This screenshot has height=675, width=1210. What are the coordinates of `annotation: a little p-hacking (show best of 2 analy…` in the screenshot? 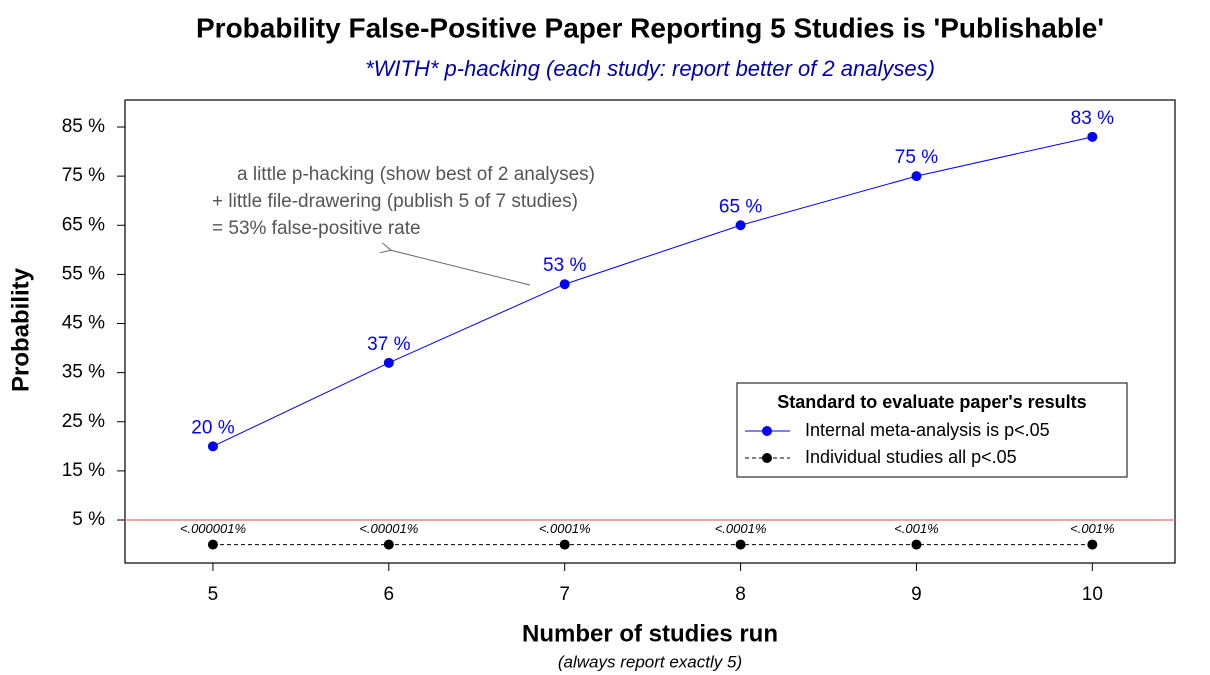 It's located at (416, 174).